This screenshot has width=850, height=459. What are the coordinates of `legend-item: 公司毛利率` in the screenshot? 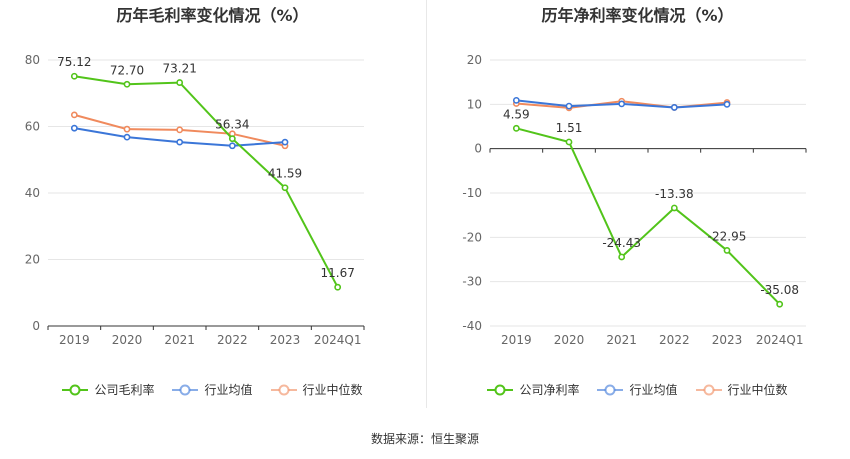 It's located at (108, 389).